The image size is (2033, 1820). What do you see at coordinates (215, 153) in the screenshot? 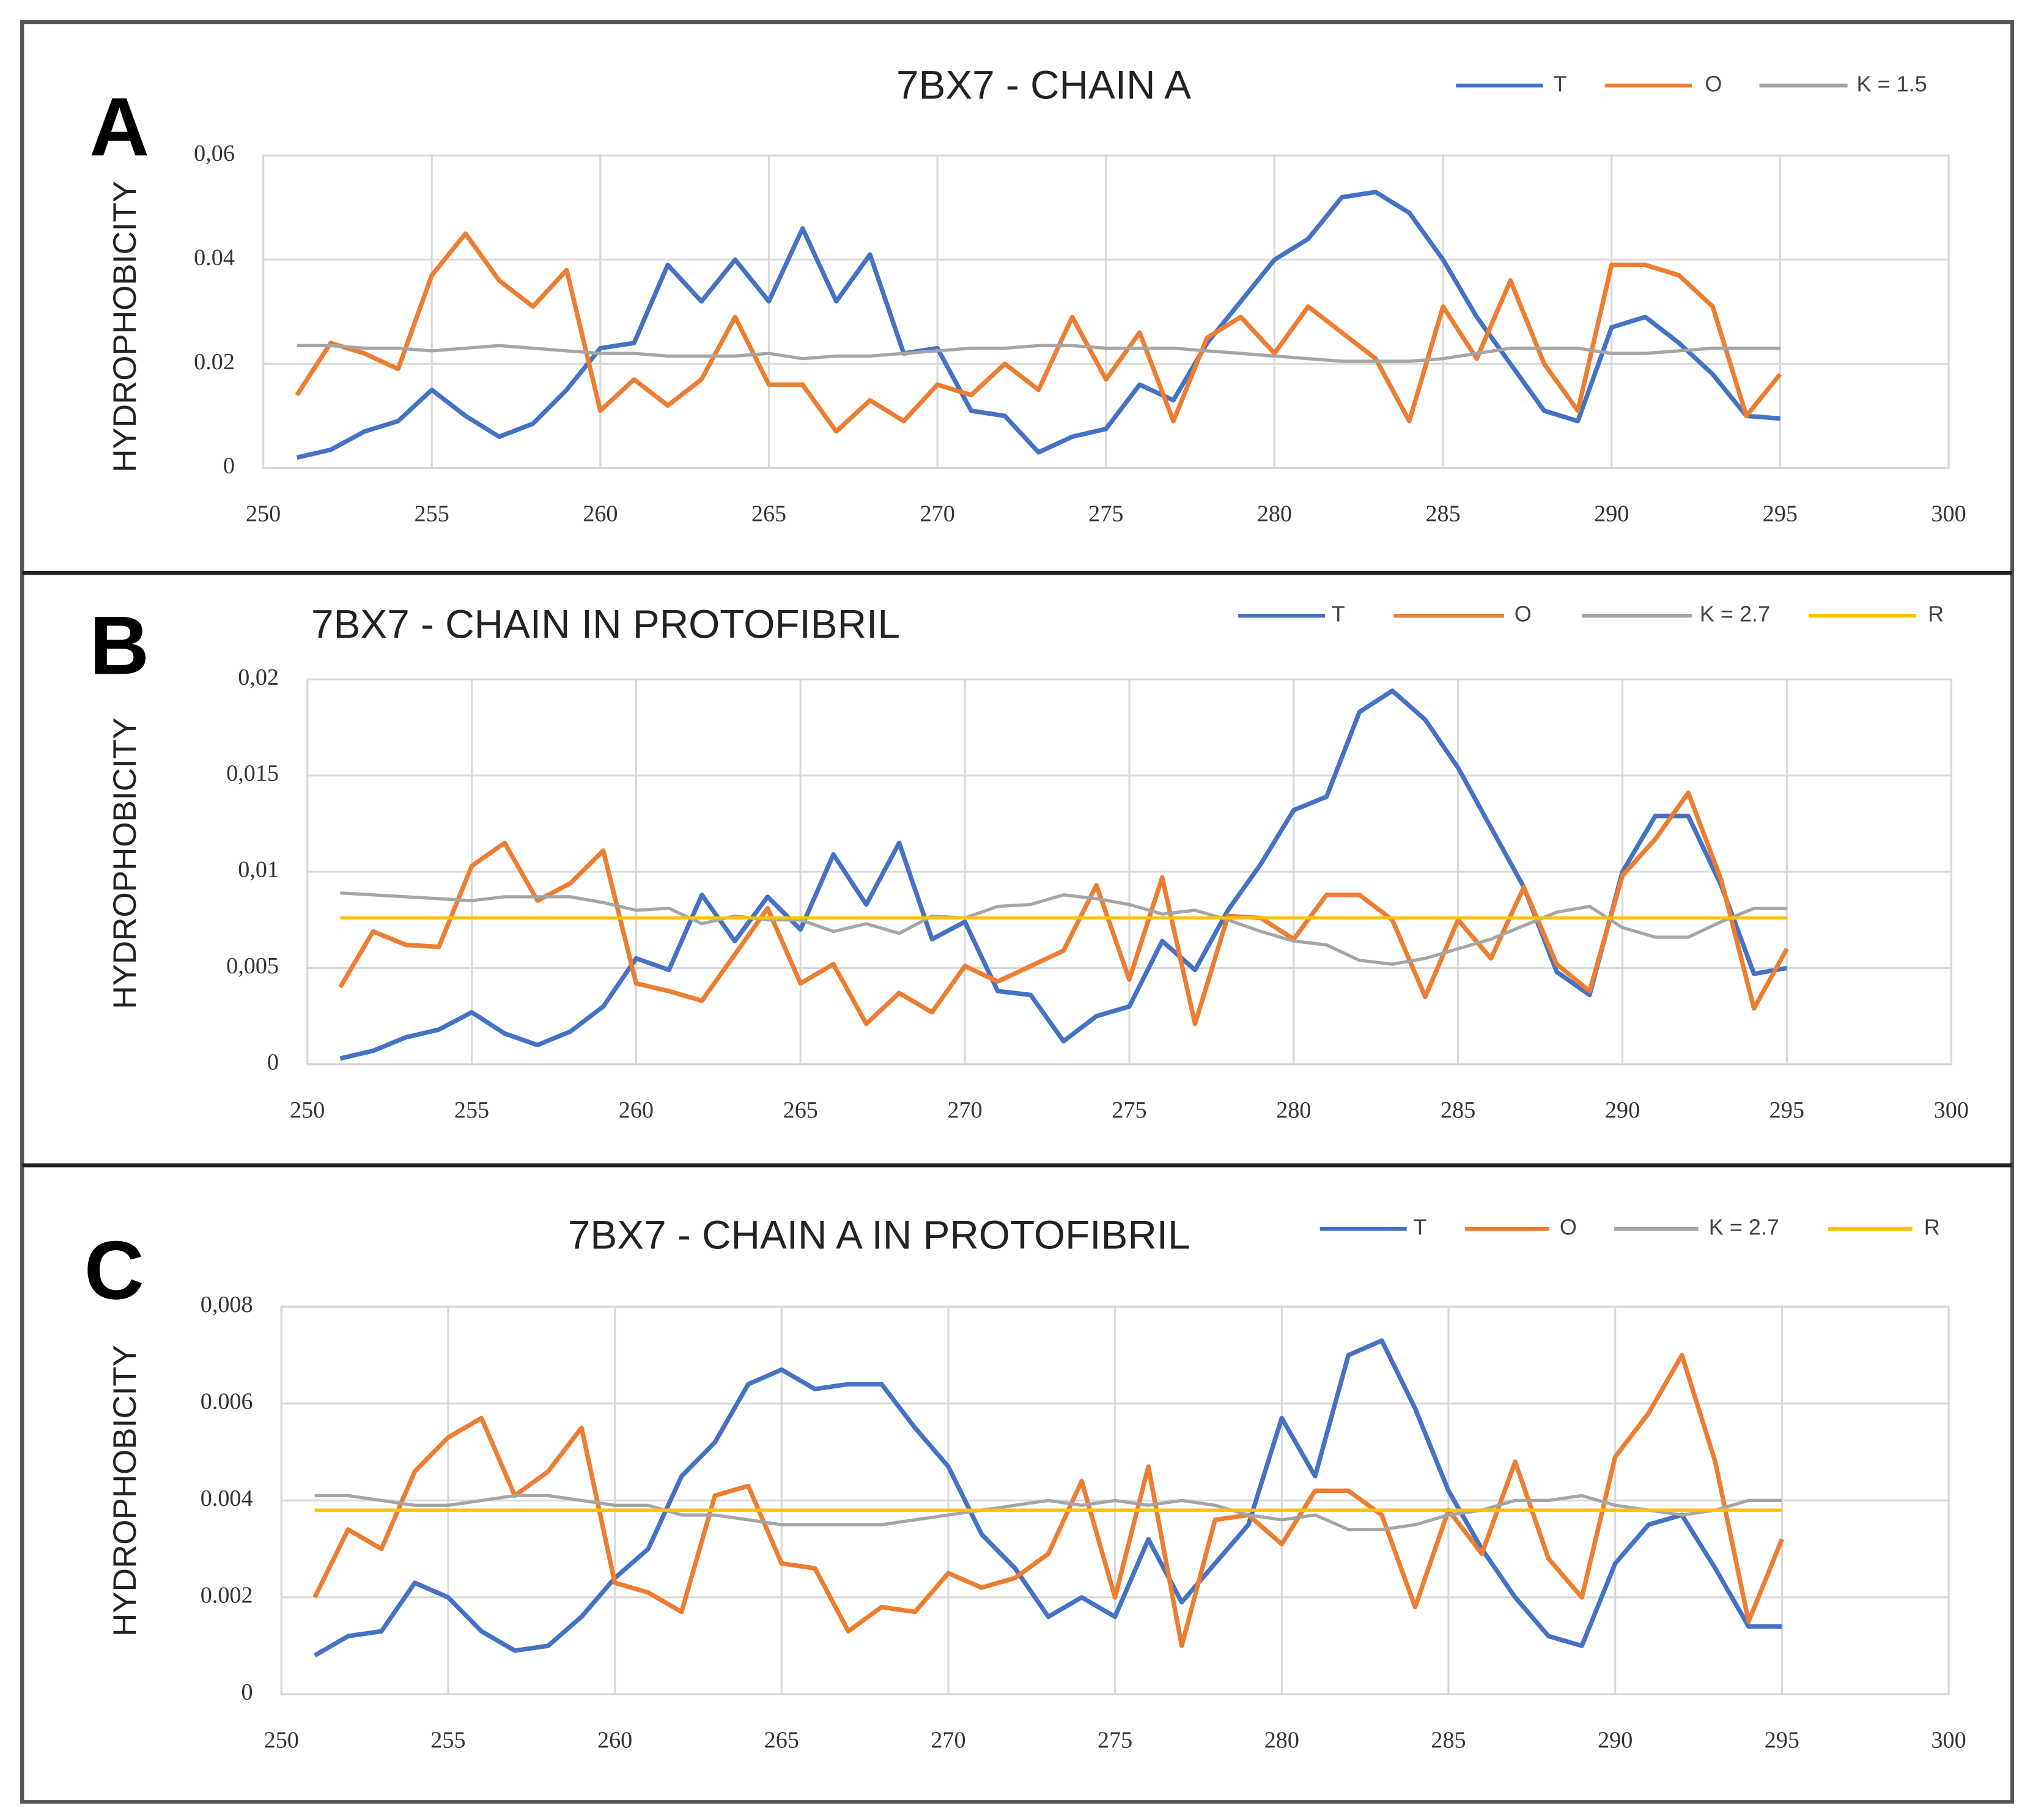
I see `y-tick-label: 0,06` at bounding box center [215, 153].